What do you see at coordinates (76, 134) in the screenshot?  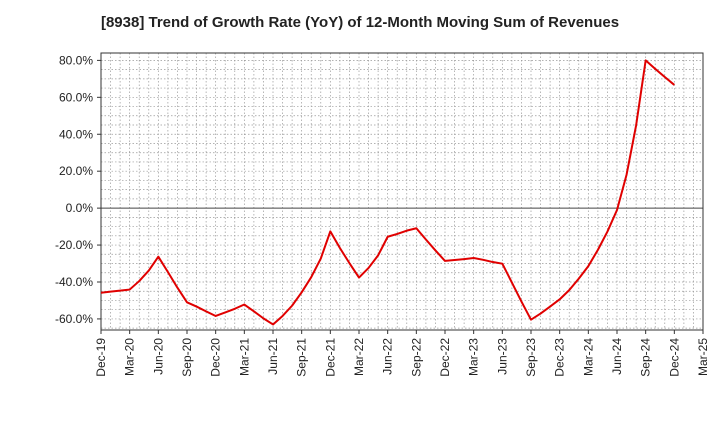 I see `y-tick-label: 40.0%` at bounding box center [76, 134].